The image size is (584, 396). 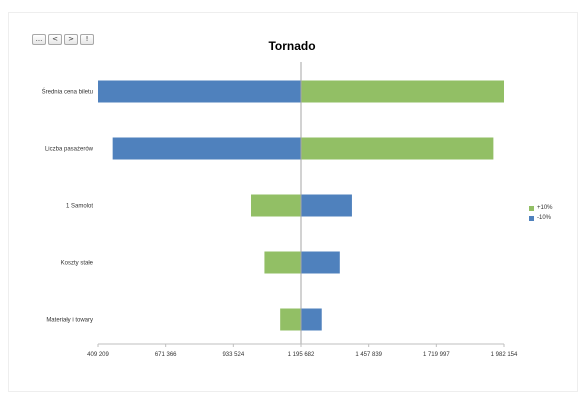 What do you see at coordinates (69, 150) in the screenshot?
I see `category-label: Liczba pasażerów` at bounding box center [69, 150].